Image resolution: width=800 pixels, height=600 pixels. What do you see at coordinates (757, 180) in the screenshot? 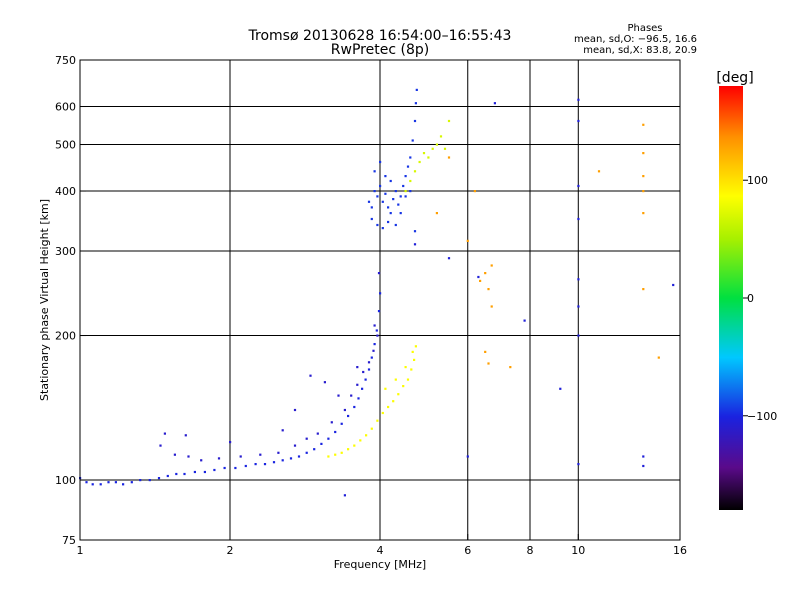
I see `colorbar-tick-label: 100` at bounding box center [757, 180].